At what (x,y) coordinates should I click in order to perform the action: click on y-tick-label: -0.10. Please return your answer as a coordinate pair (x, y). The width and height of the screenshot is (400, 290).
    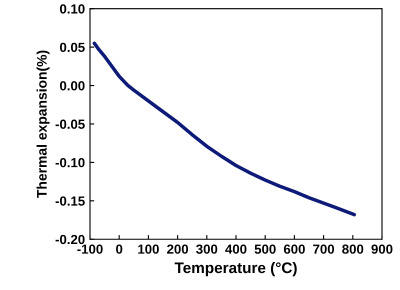
    Looking at the image, I should click on (70, 163).